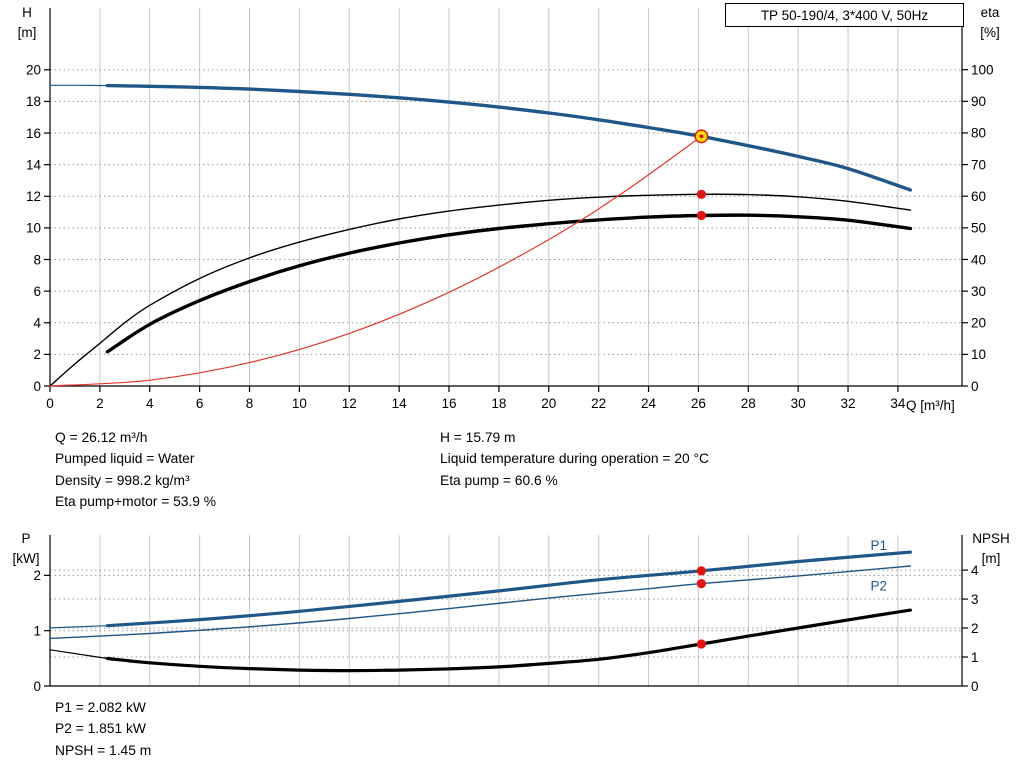  What do you see at coordinates (798, 403) in the screenshot?
I see `tick-label-x: 30` at bounding box center [798, 403].